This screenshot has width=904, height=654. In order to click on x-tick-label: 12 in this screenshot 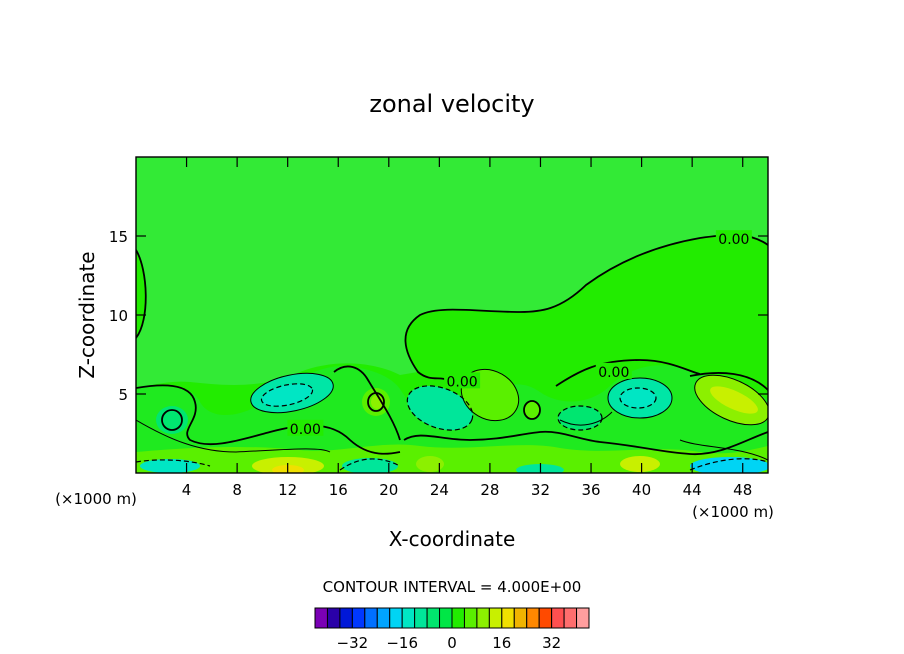, I will do `click(287, 490)`.